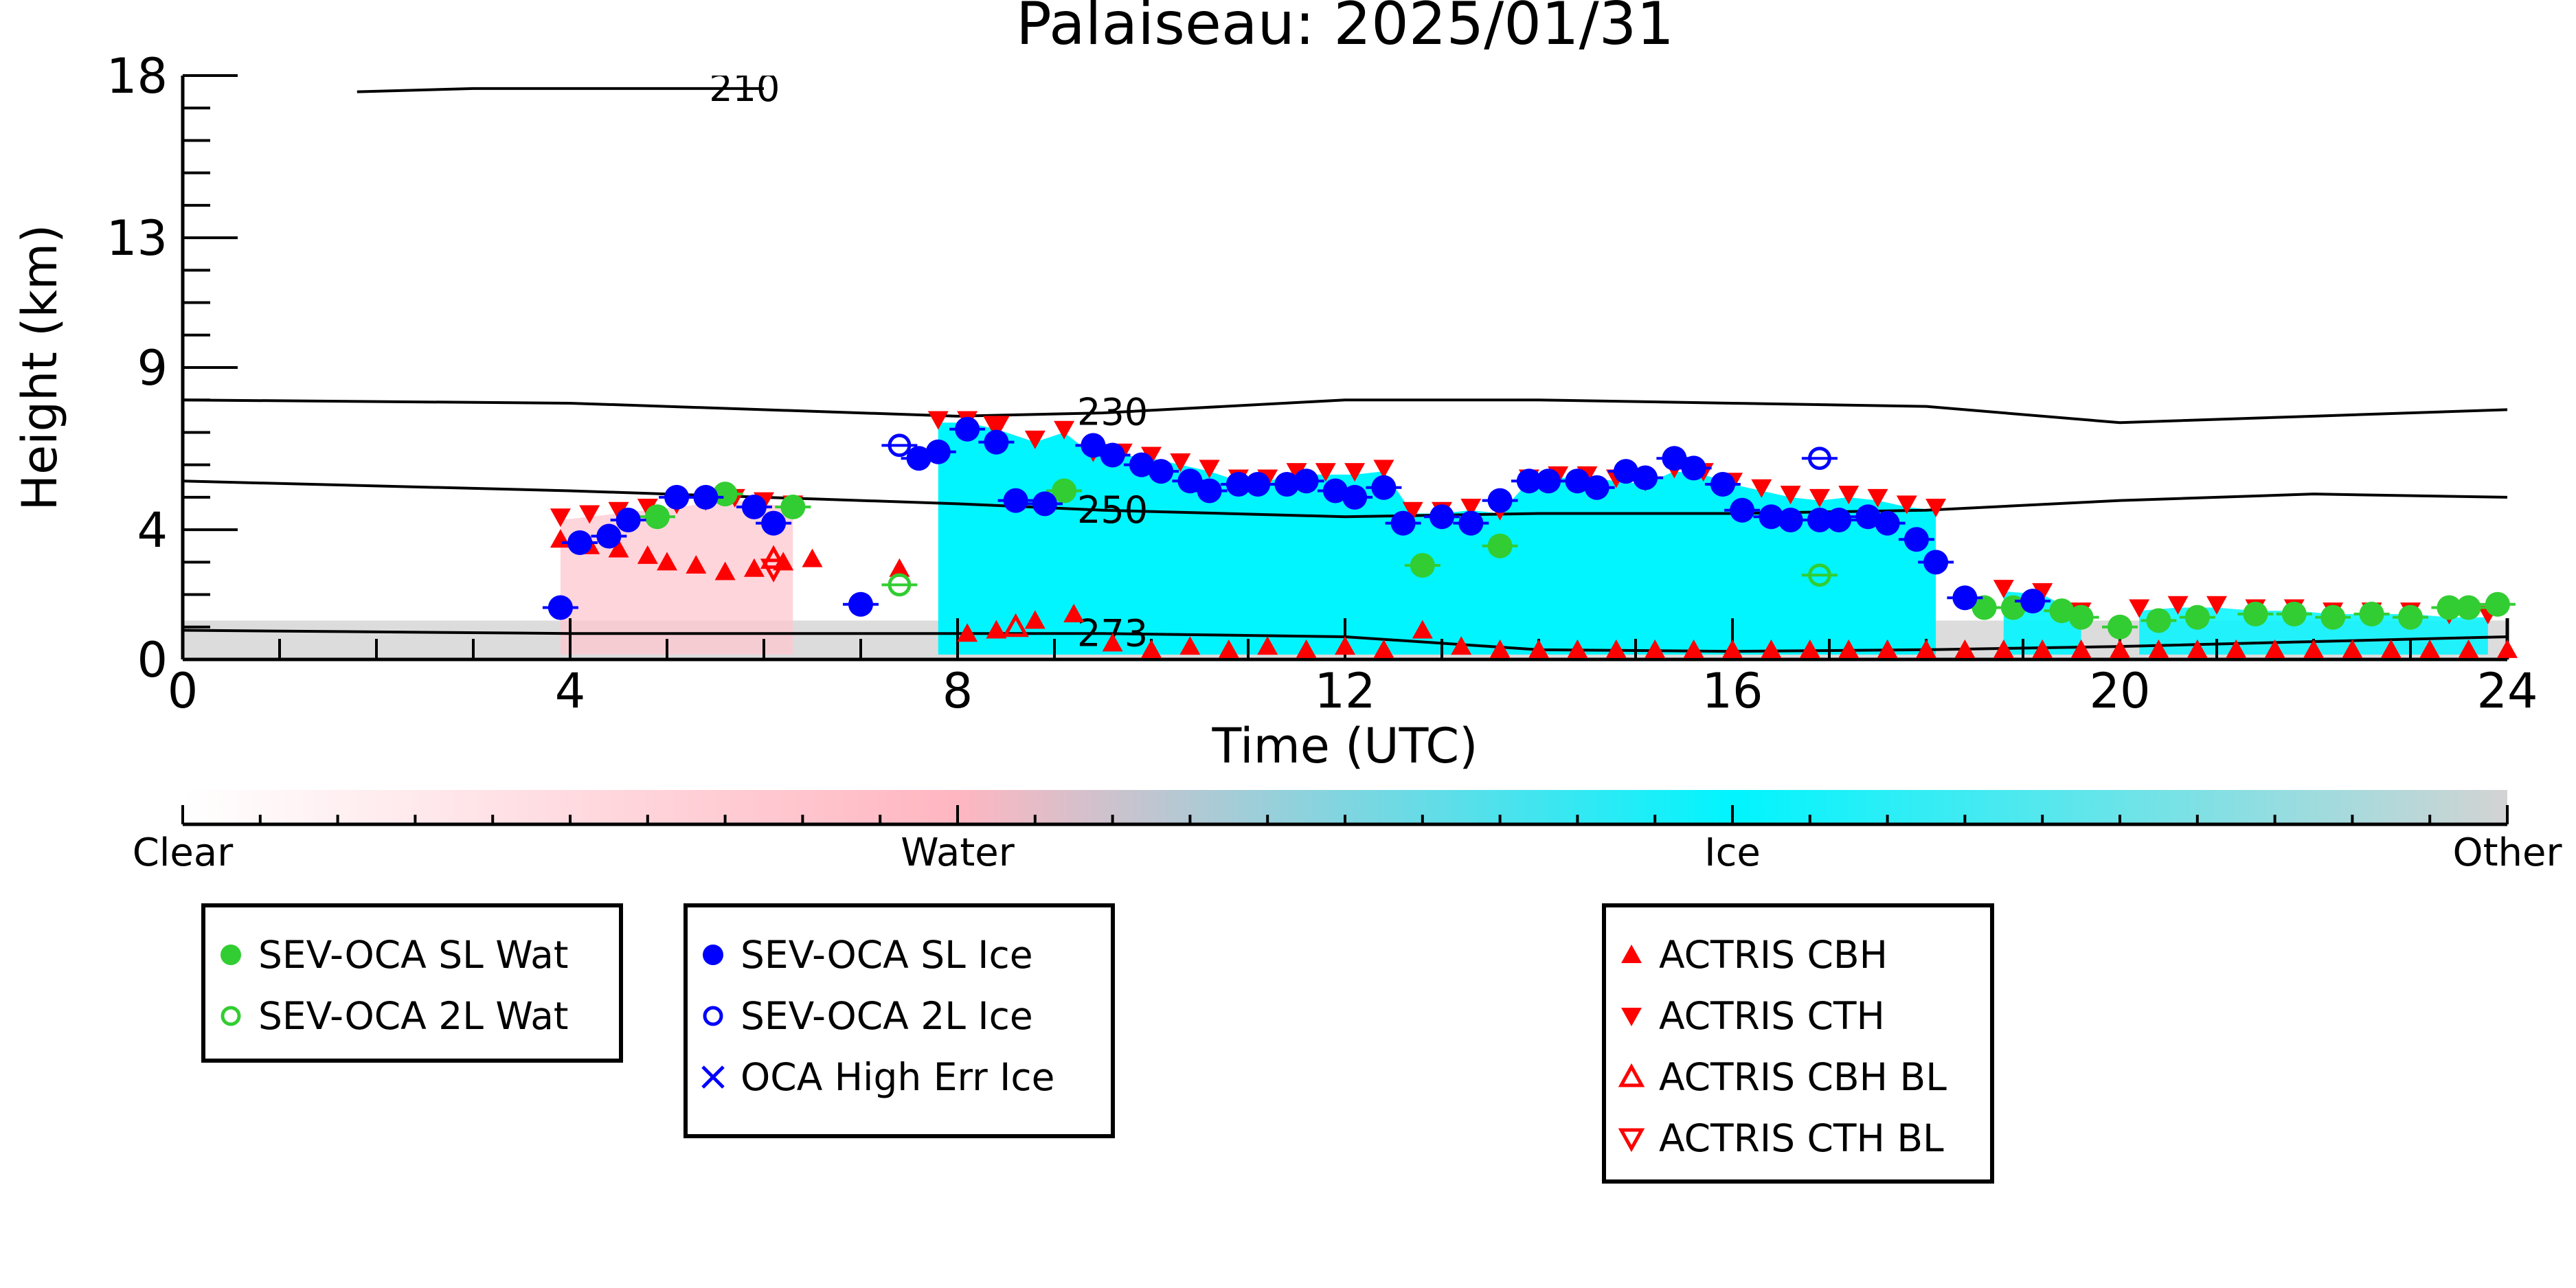  What do you see at coordinates (1732, 691) in the screenshot?
I see `x-tick-label: 16` at bounding box center [1732, 691].